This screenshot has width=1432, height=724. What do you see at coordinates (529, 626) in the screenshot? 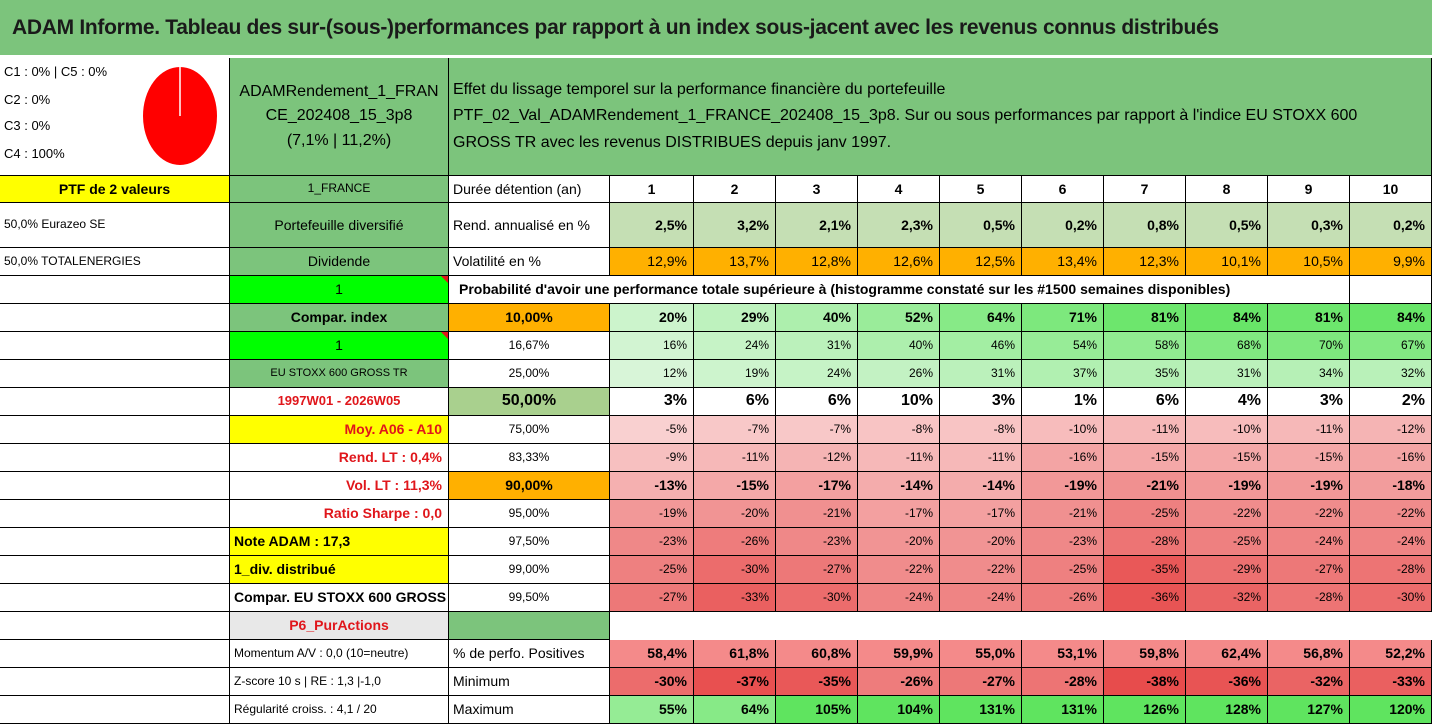
I see `empty-green-cell` at bounding box center [529, 626].